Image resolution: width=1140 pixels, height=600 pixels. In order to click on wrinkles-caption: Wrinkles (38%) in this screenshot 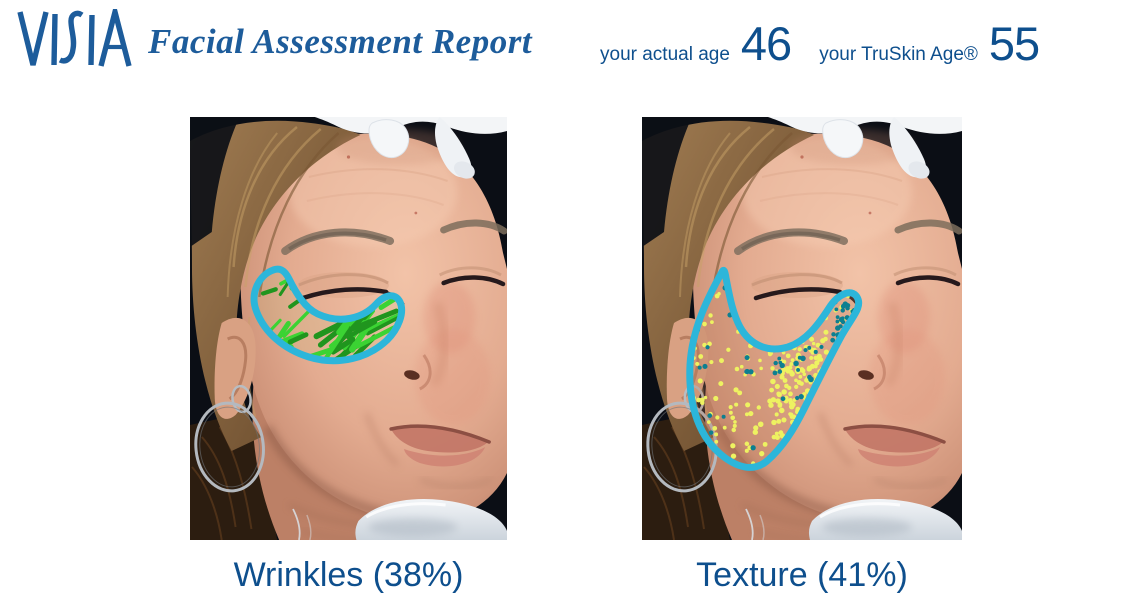, I will do `click(348, 575)`.